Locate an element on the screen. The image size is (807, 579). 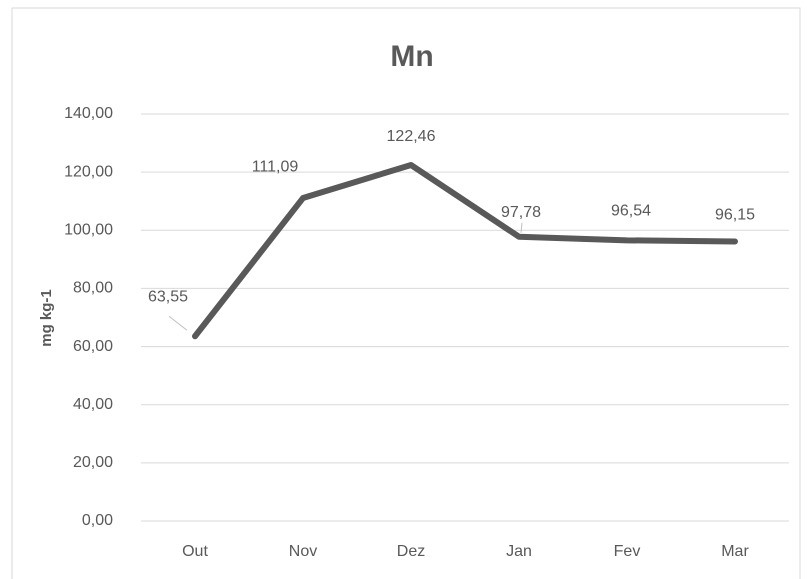
x-tick-label: Jan is located at coordinates (519, 551).